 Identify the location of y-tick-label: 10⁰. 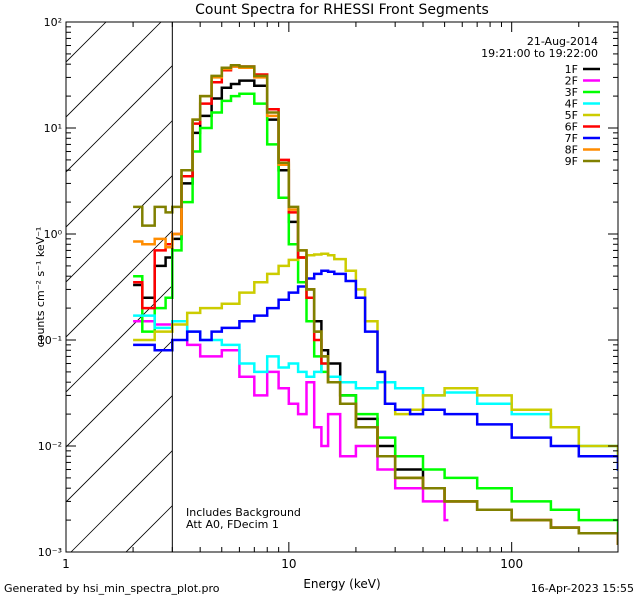
(53, 234).